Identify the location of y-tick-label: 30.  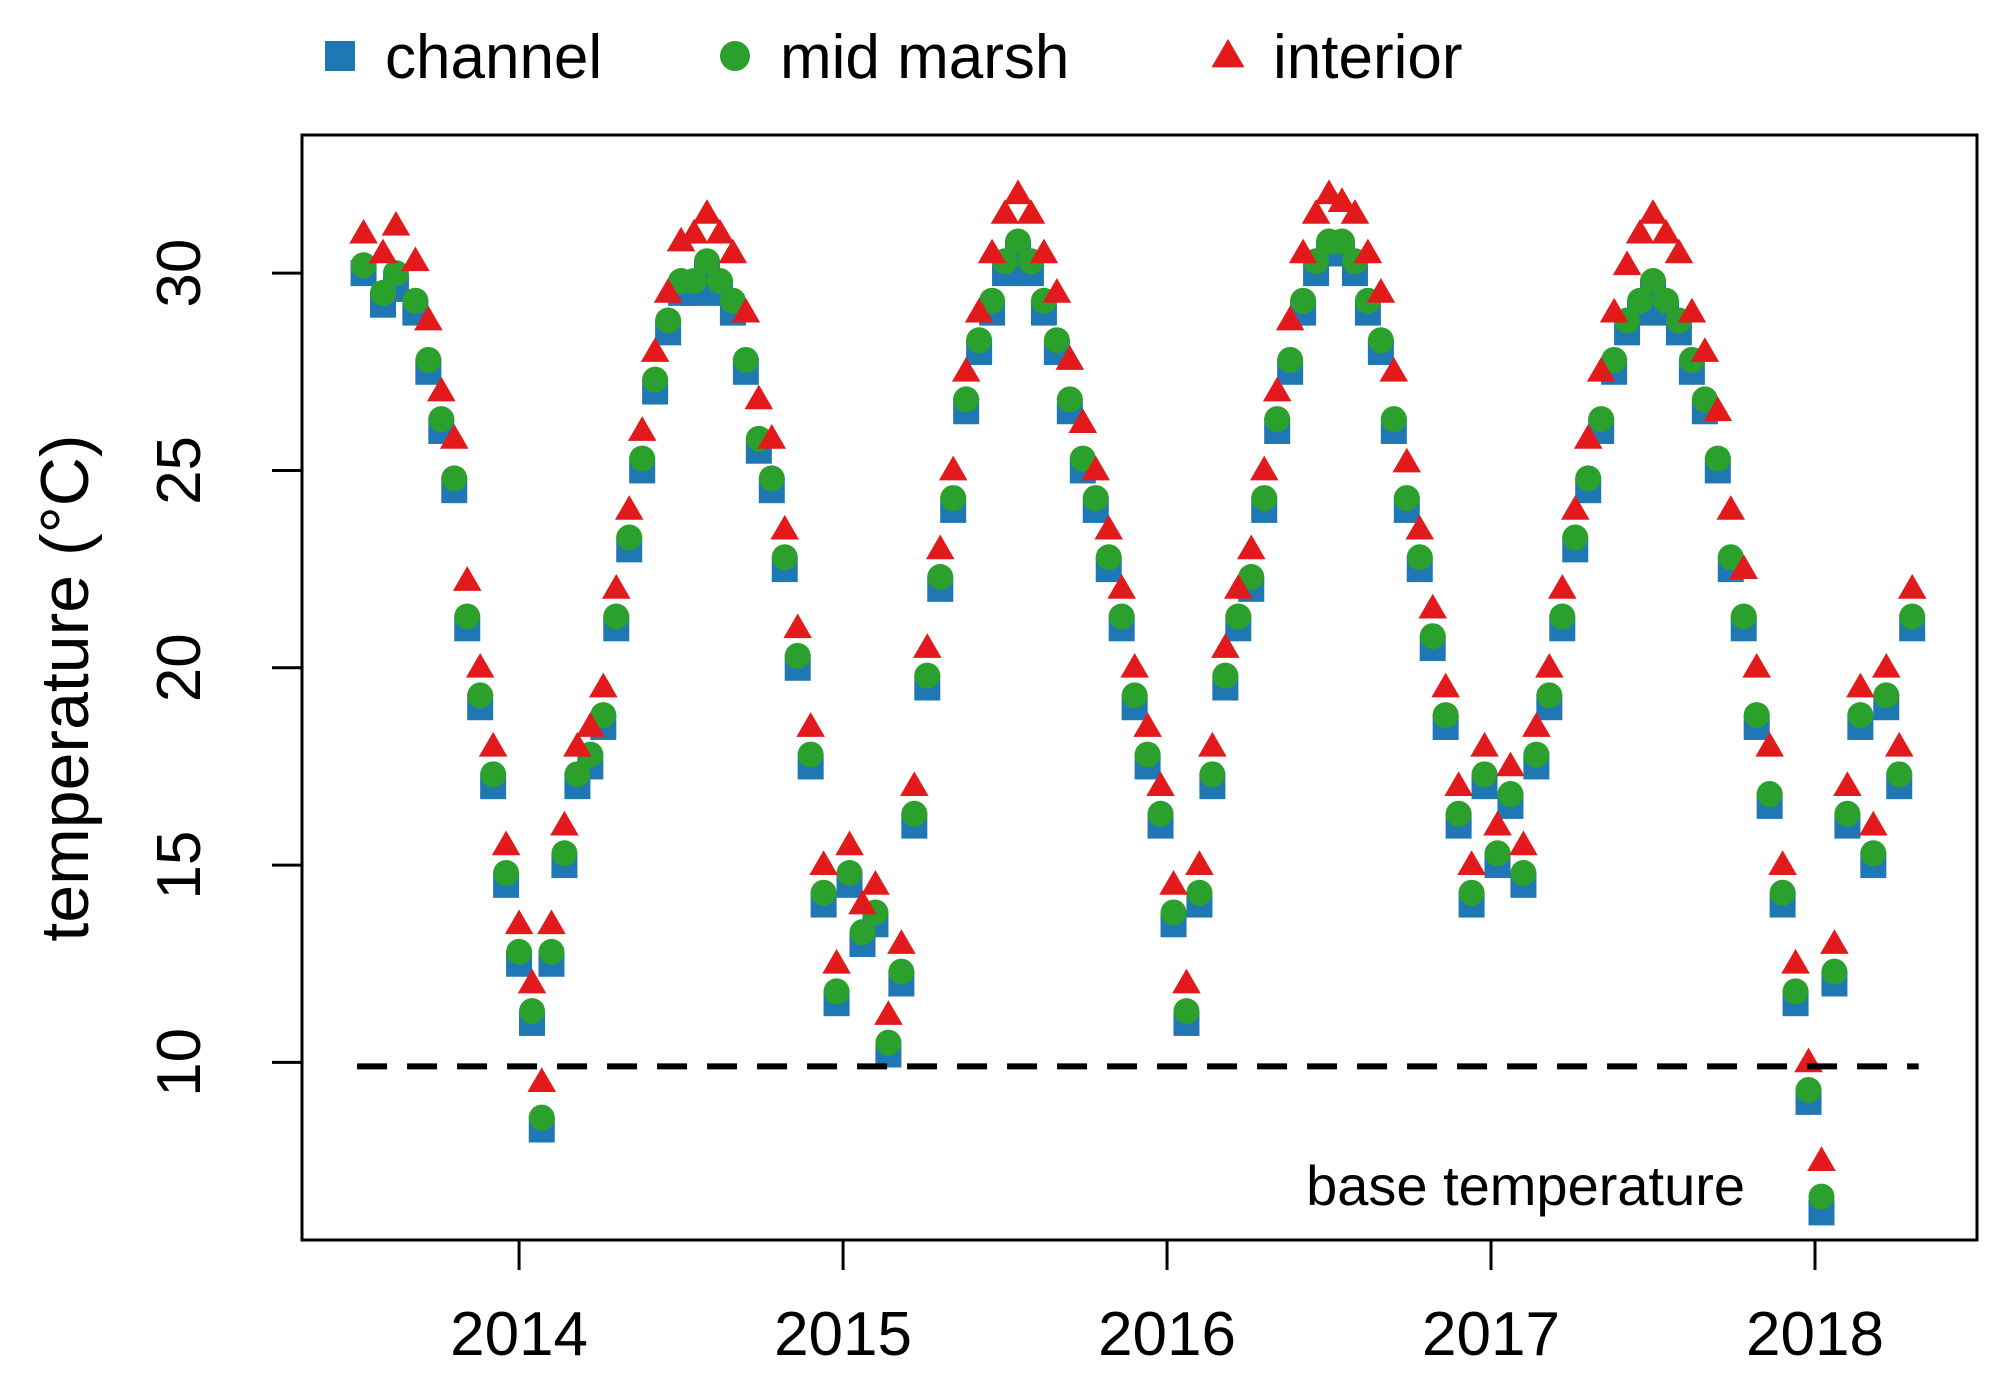
(179, 273).